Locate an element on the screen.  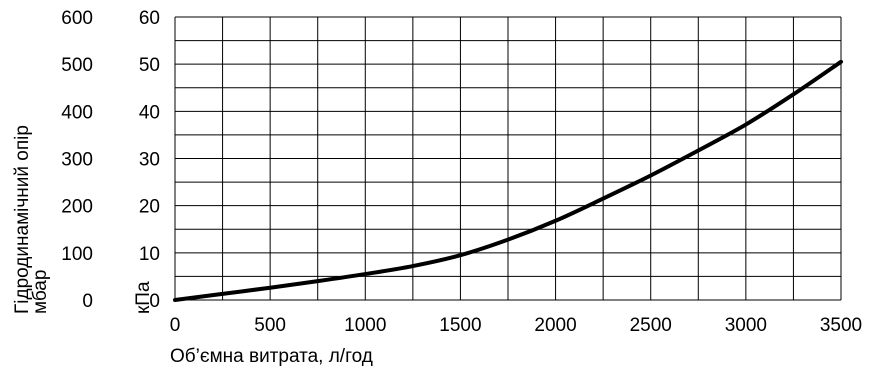
y-kpa-tick-label: 30 is located at coordinates (149, 160).